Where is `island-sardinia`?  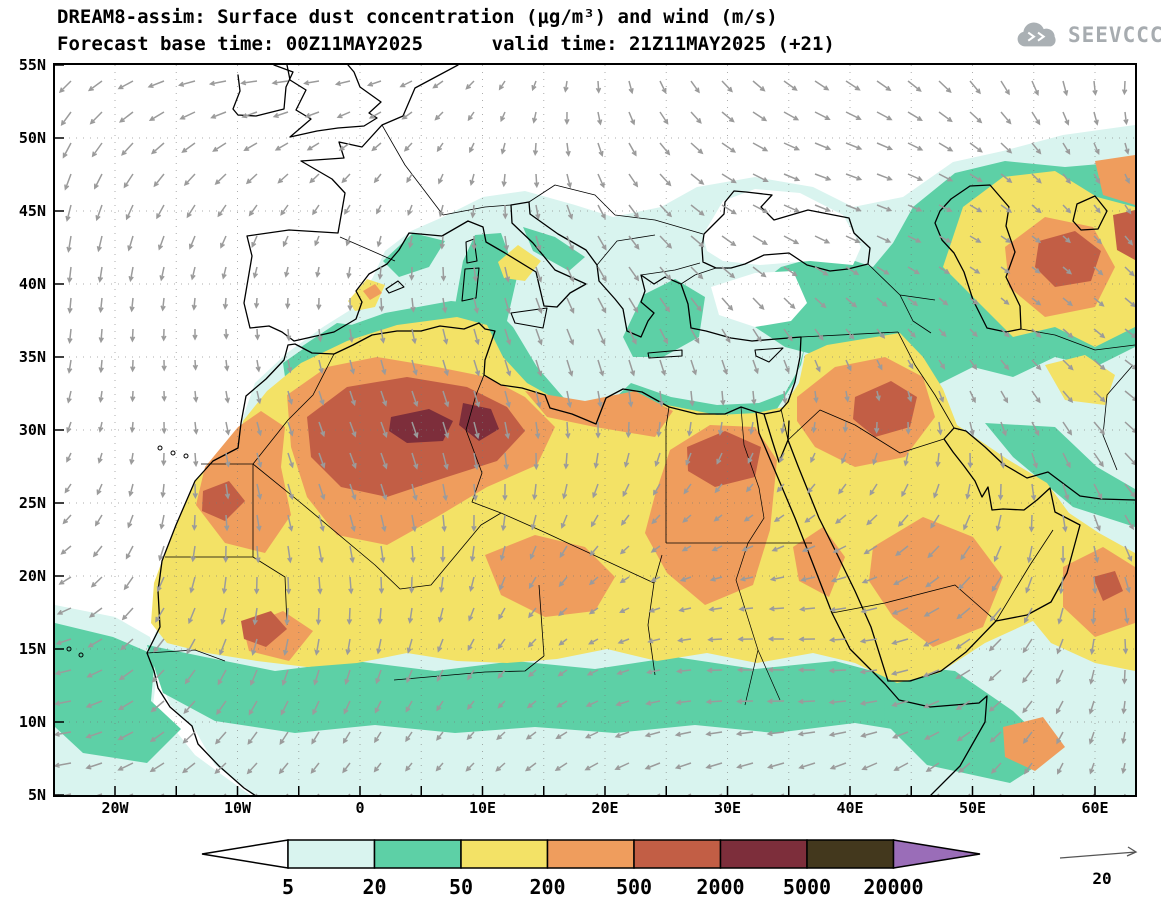 island-sardinia is located at coordinates (470, 284).